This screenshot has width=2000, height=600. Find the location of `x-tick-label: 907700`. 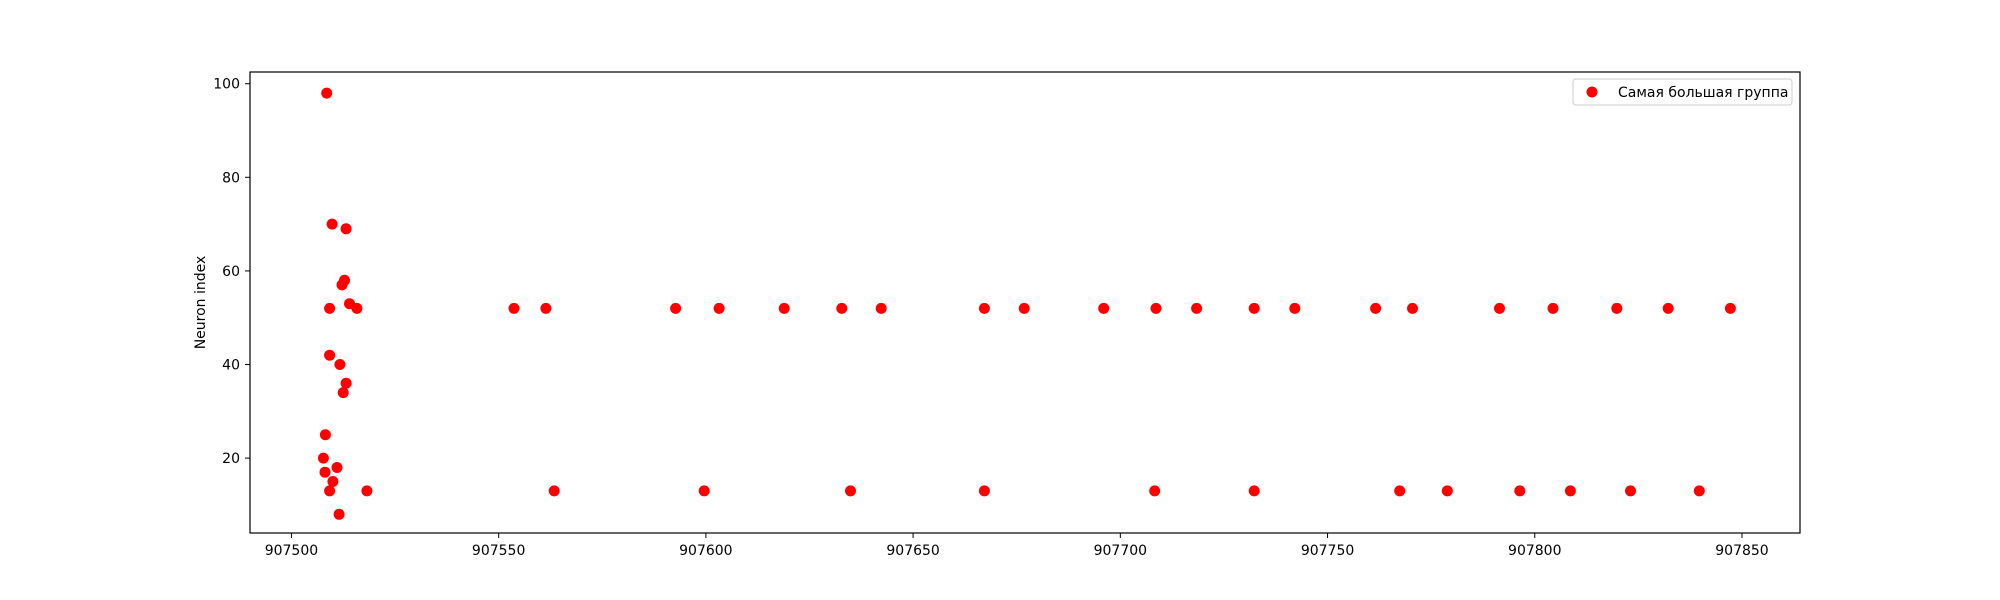

x-tick-label: 907700 is located at coordinates (1120, 551).